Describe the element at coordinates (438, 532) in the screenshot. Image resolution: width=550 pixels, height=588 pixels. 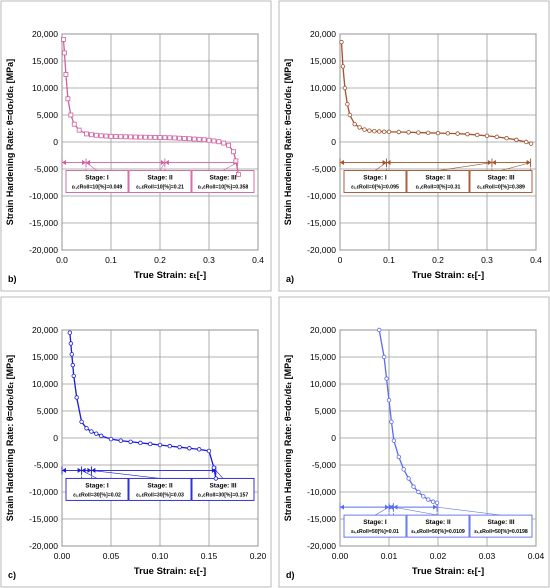
I see `stage-formula: εₜ,εRoll=50[%]=0.0109` at that location.